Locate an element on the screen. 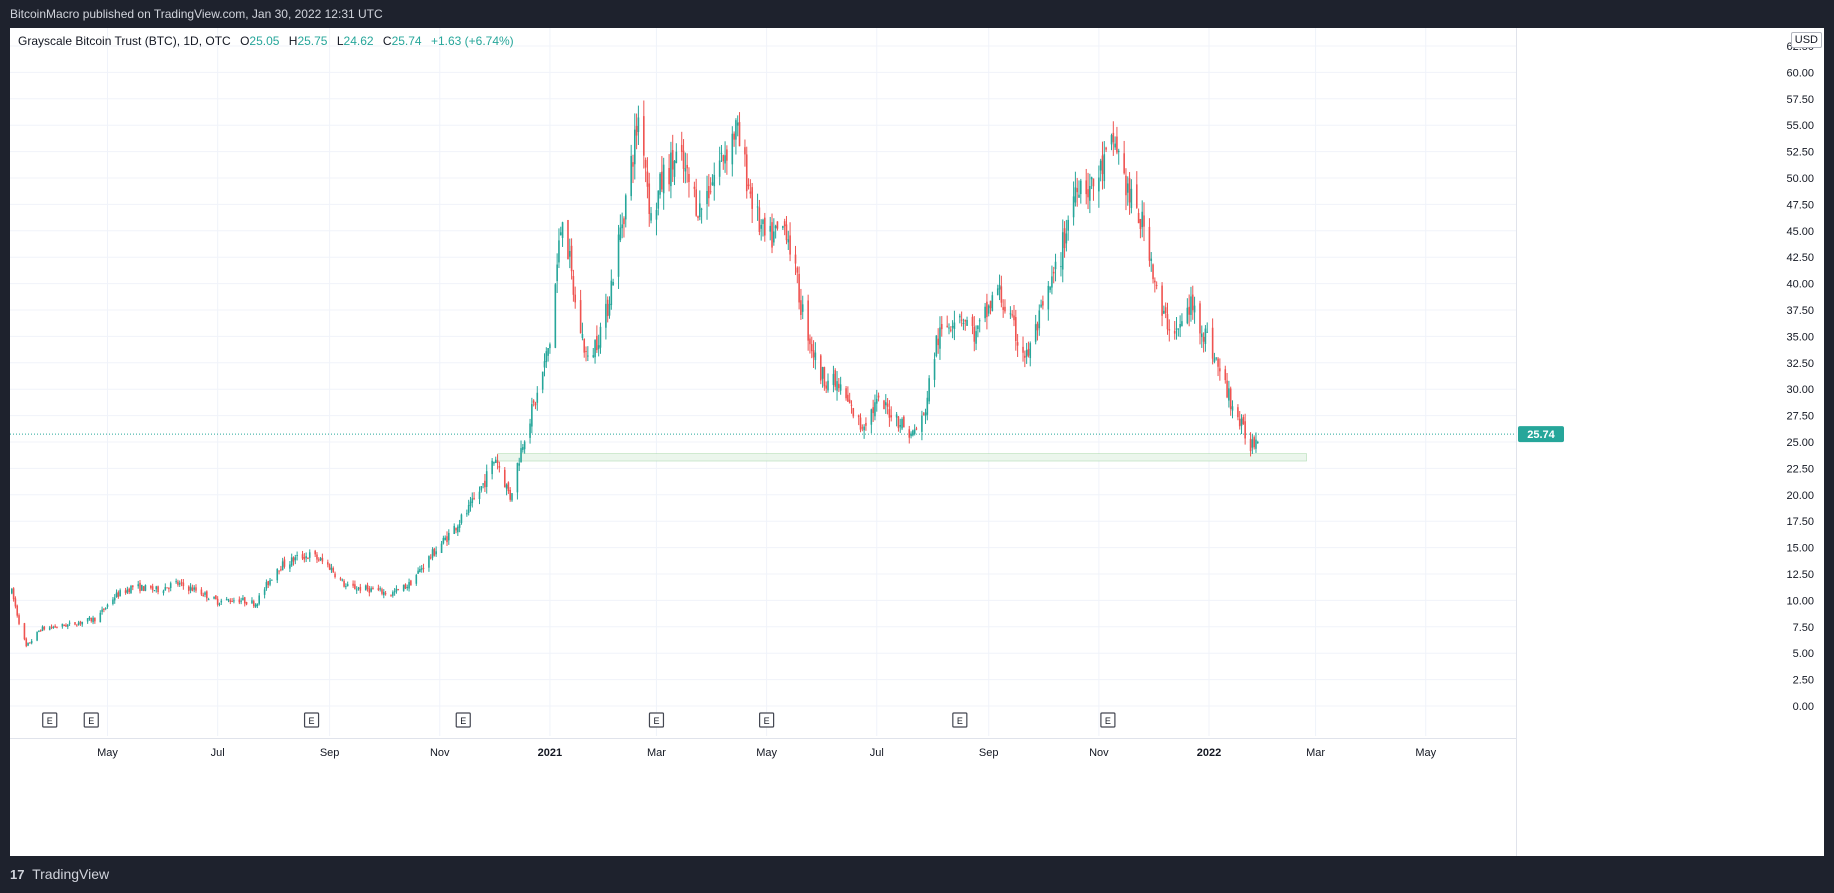  last-price-label: 25.74 is located at coordinates (1541, 435).